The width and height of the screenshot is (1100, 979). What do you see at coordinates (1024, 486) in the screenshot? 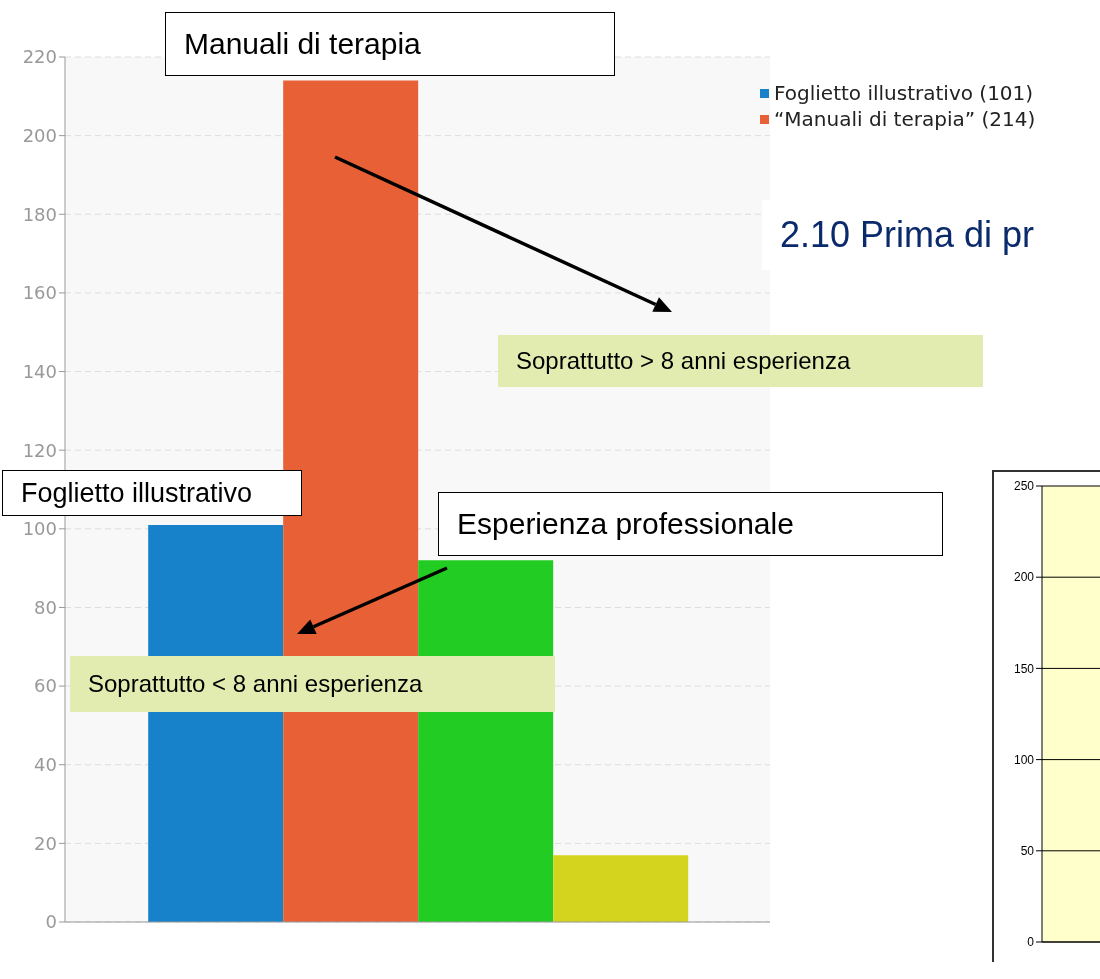
I see `y-tick-label: 250` at bounding box center [1024, 486].